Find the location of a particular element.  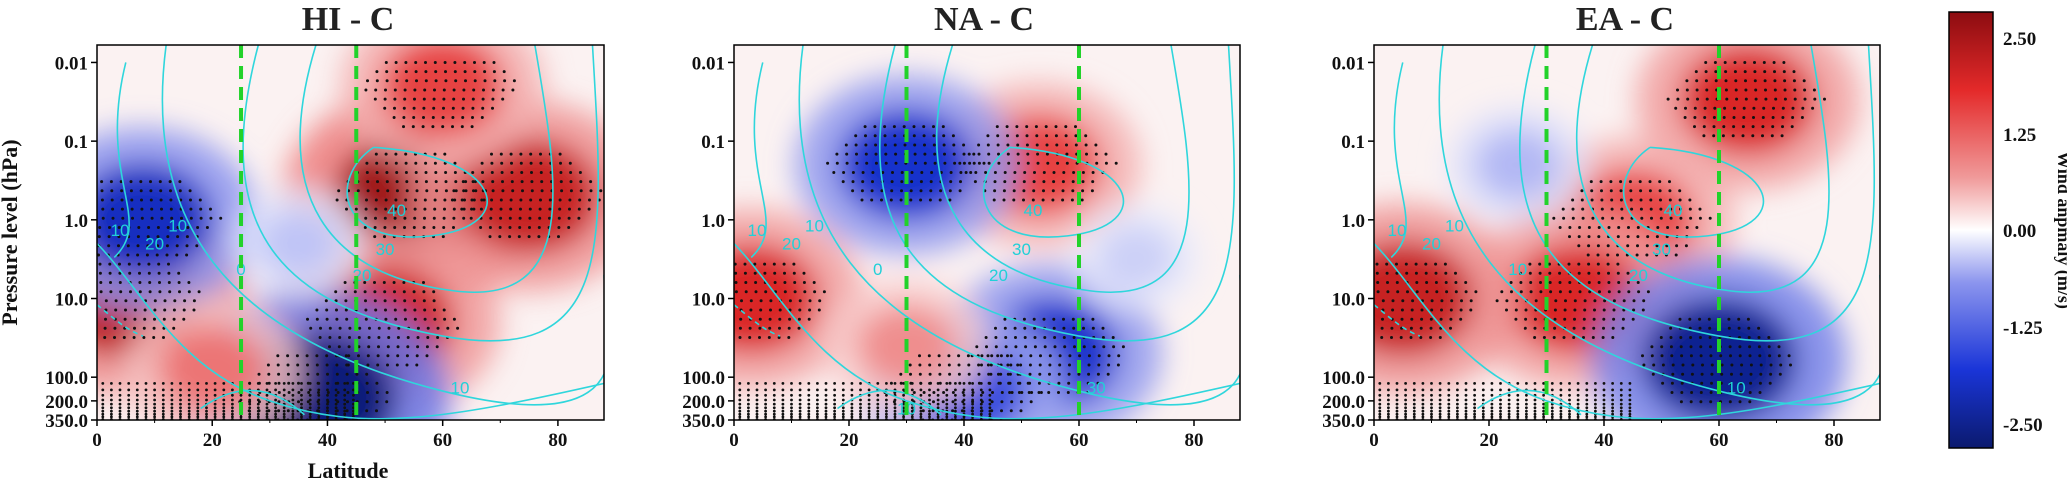

contour-label-5: 10 is located at coordinates (177, 225).